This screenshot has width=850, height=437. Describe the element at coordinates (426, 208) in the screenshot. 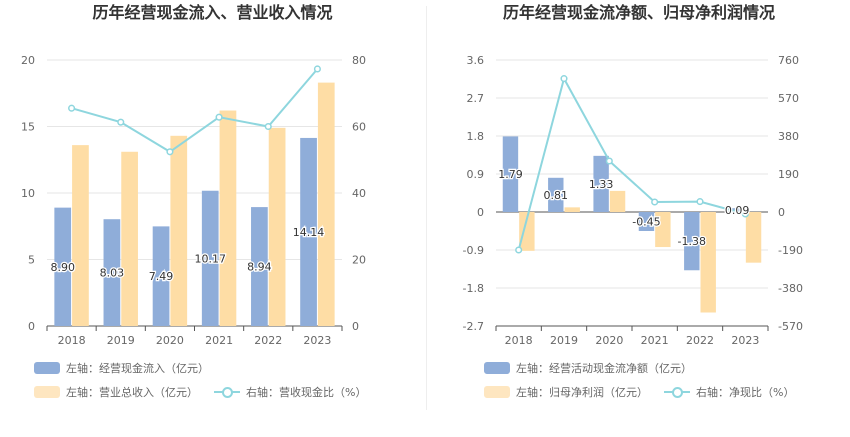

I see `panel-divider` at that location.